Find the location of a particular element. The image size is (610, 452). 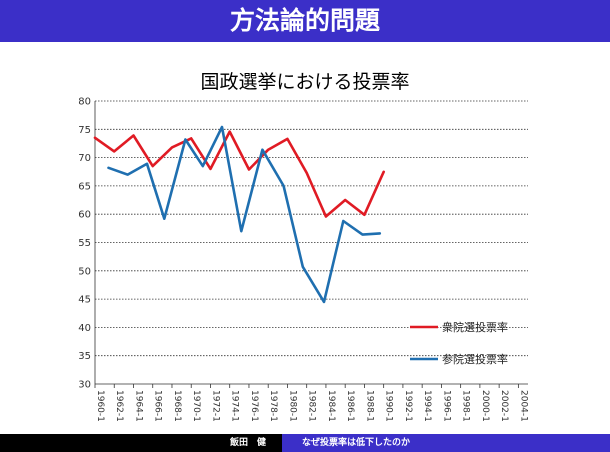

x-tick-label: 1990-1 is located at coordinates (389, 406).